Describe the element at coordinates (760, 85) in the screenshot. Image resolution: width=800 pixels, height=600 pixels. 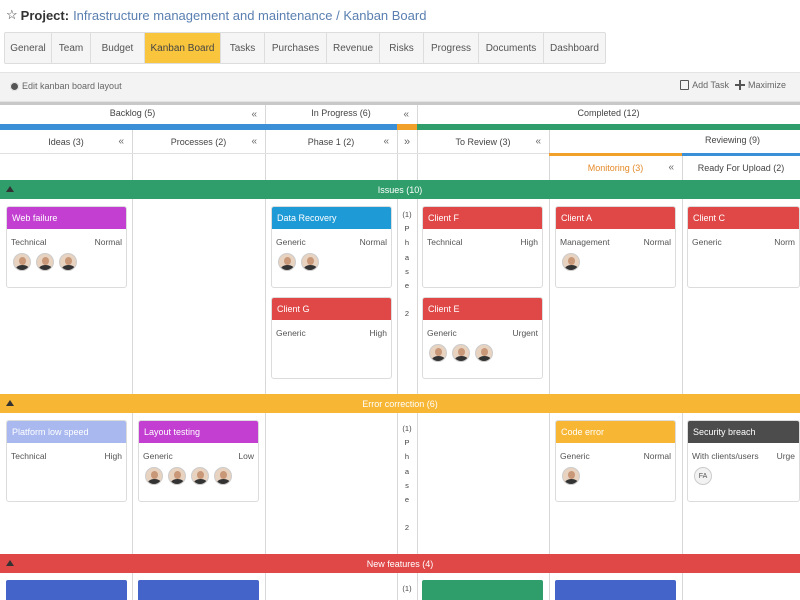
I see `maximize-button: Maximize` at that location.